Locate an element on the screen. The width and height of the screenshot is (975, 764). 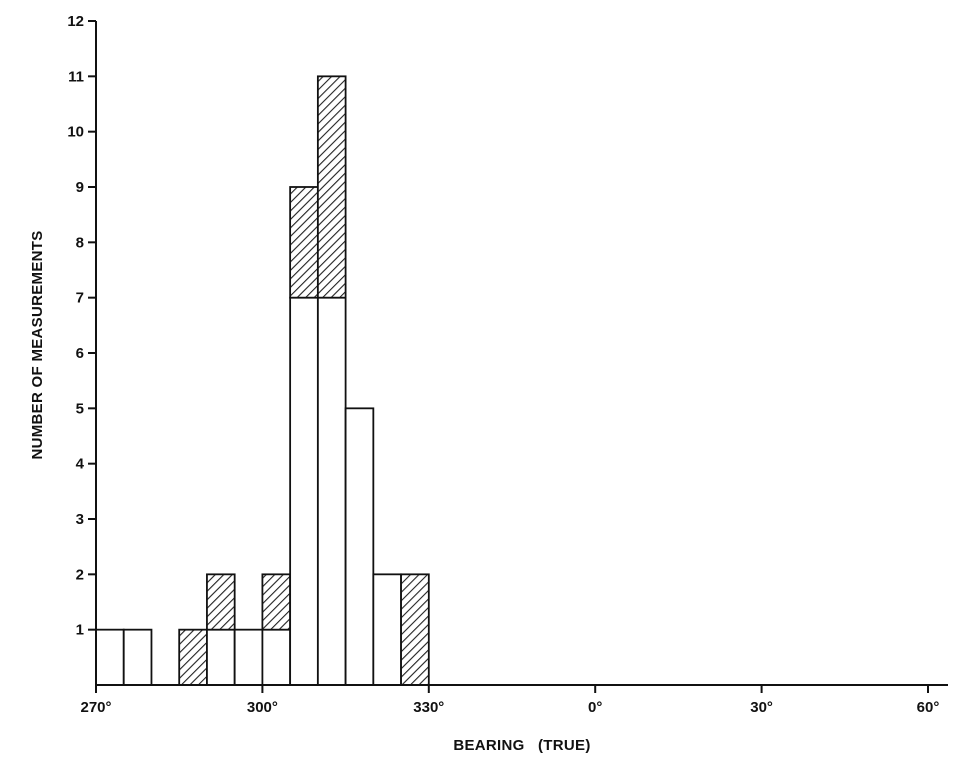
y-tick-label-12: 12 is located at coordinates (75, 21).